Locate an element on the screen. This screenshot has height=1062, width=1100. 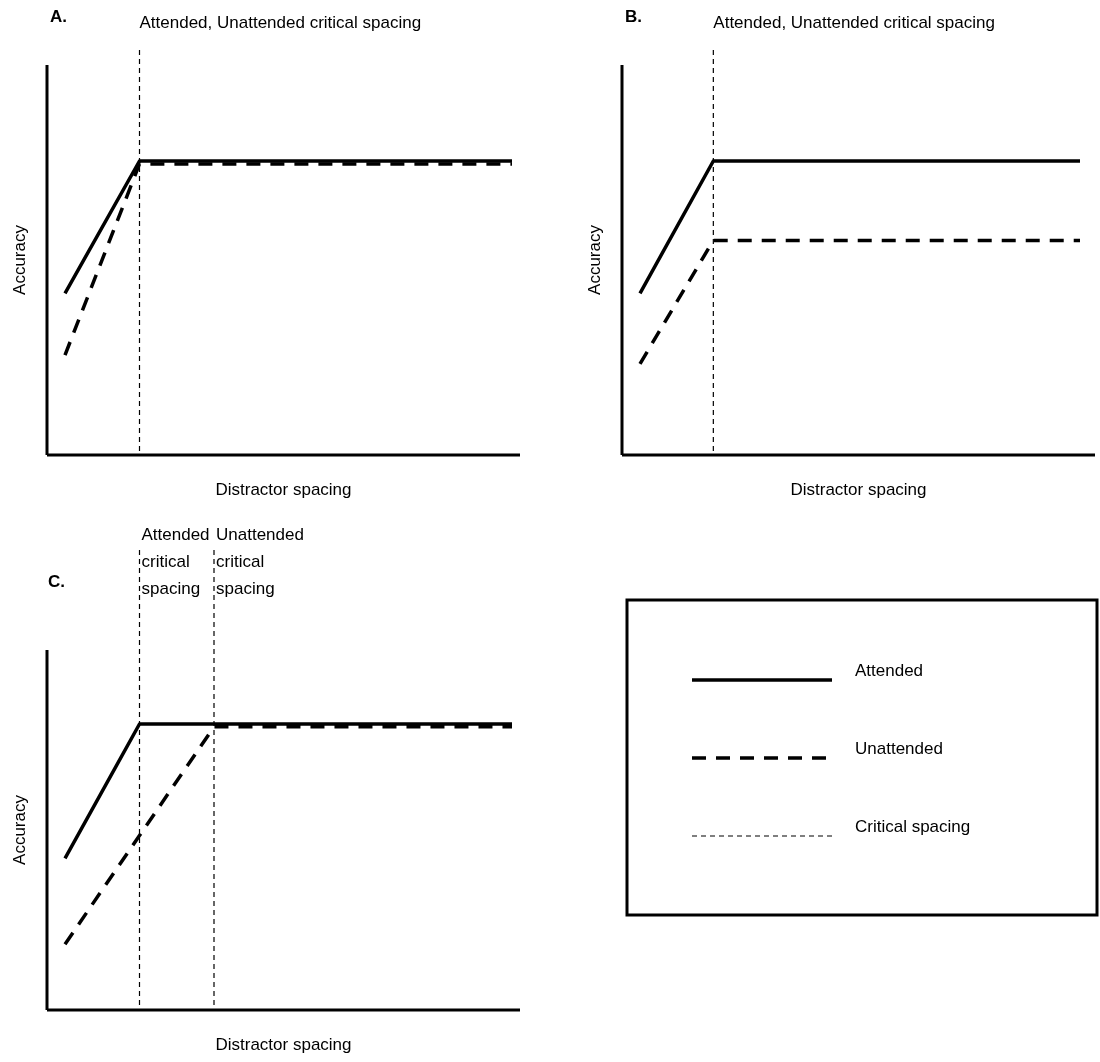
text: Critical spacing is located at coordinates (913, 826).